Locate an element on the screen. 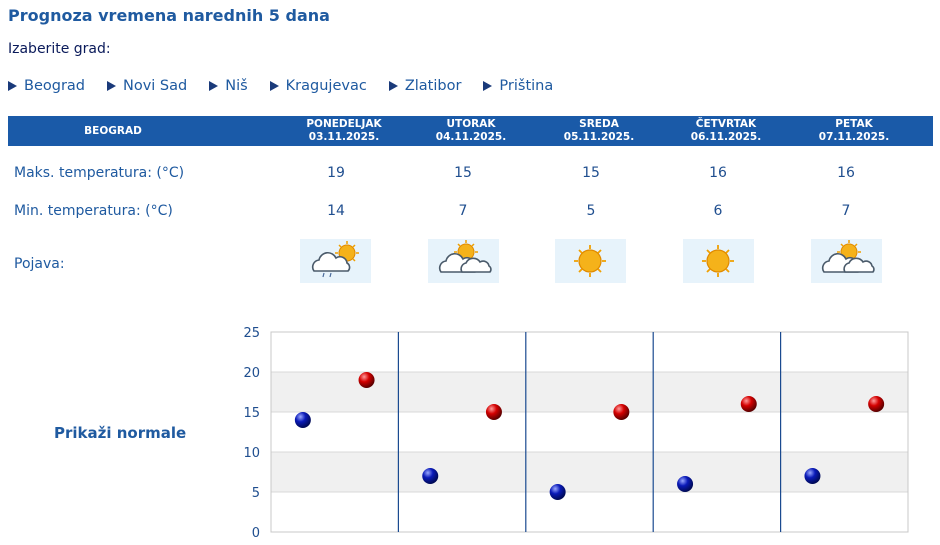 The width and height of the screenshot is (940, 545). day-name: UTORAK is located at coordinates (471, 124).